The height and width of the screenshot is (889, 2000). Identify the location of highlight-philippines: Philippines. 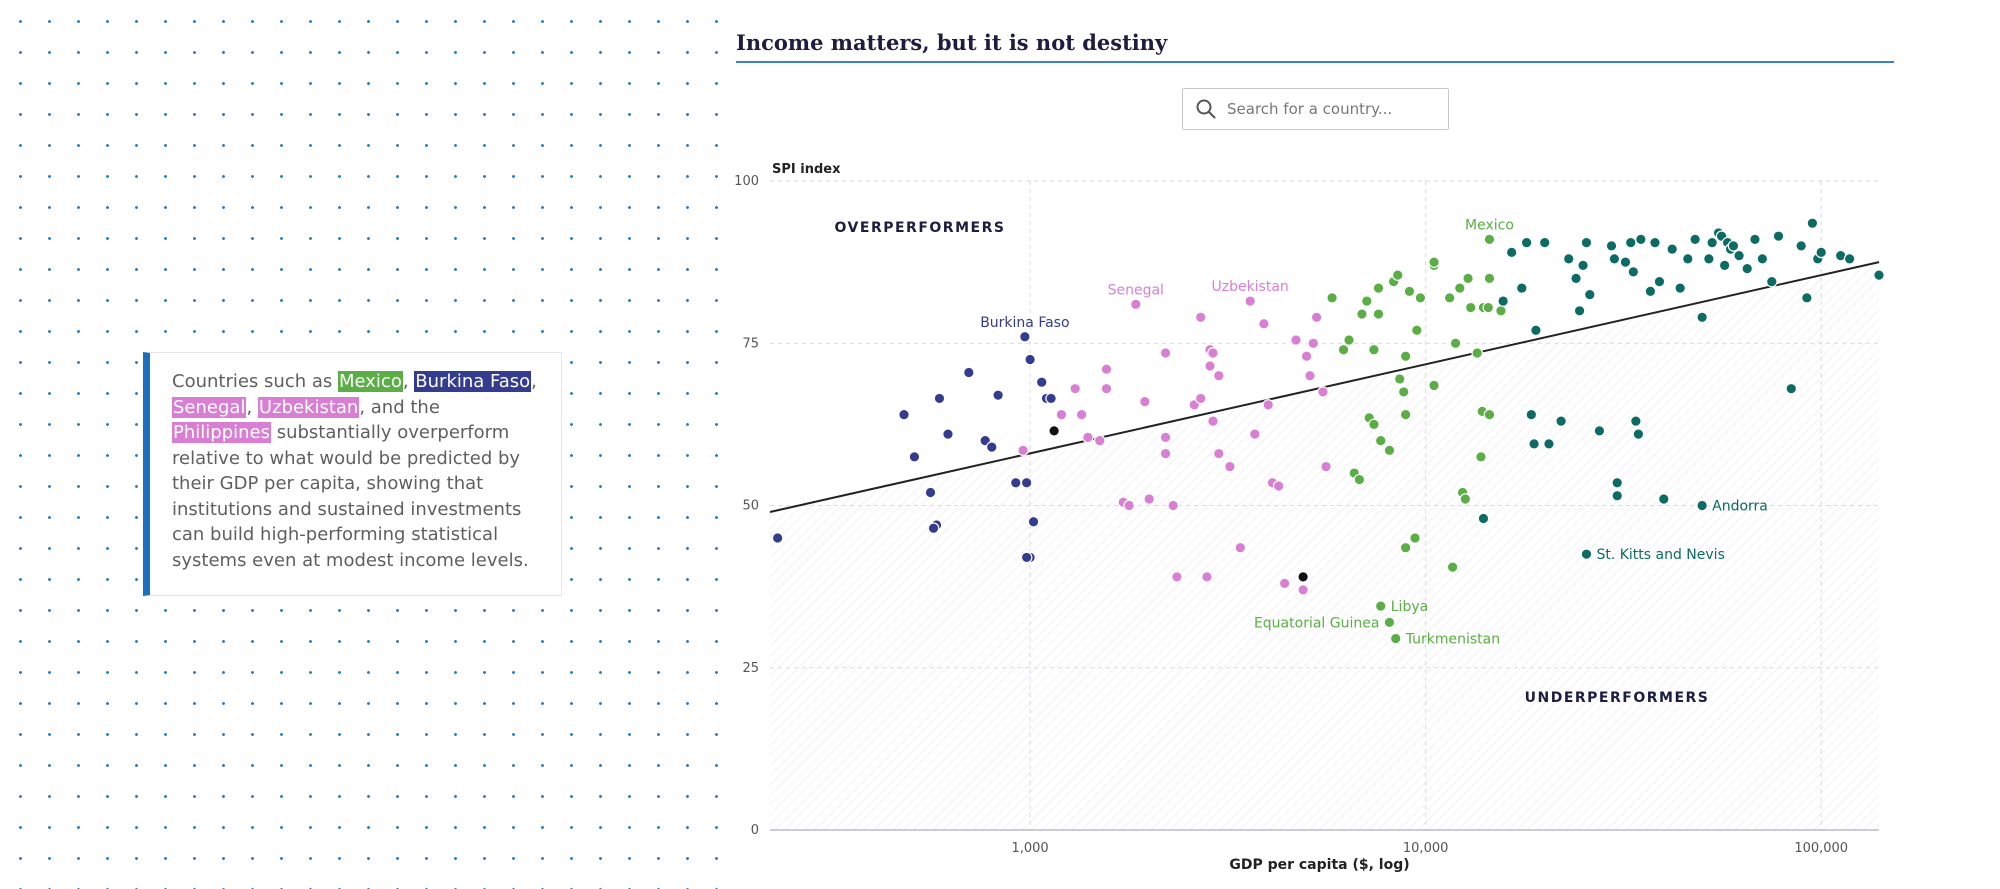
(221, 432).